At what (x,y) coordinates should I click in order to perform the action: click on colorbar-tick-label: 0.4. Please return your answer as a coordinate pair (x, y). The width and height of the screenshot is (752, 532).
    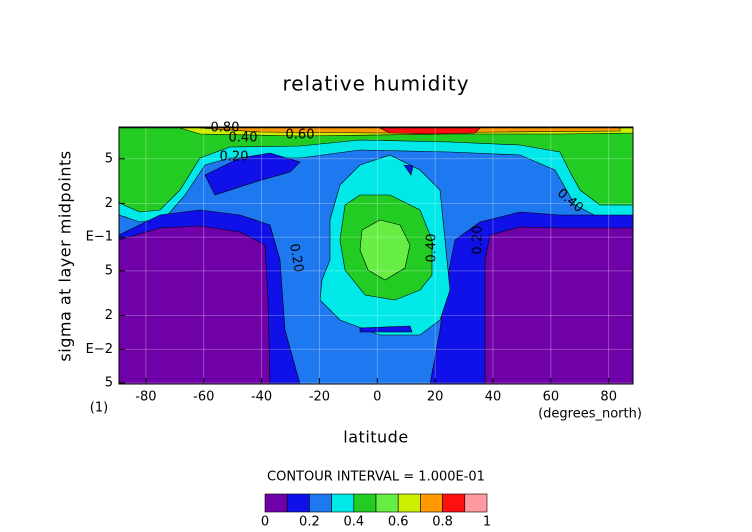
    Looking at the image, I should click on (353, 522).